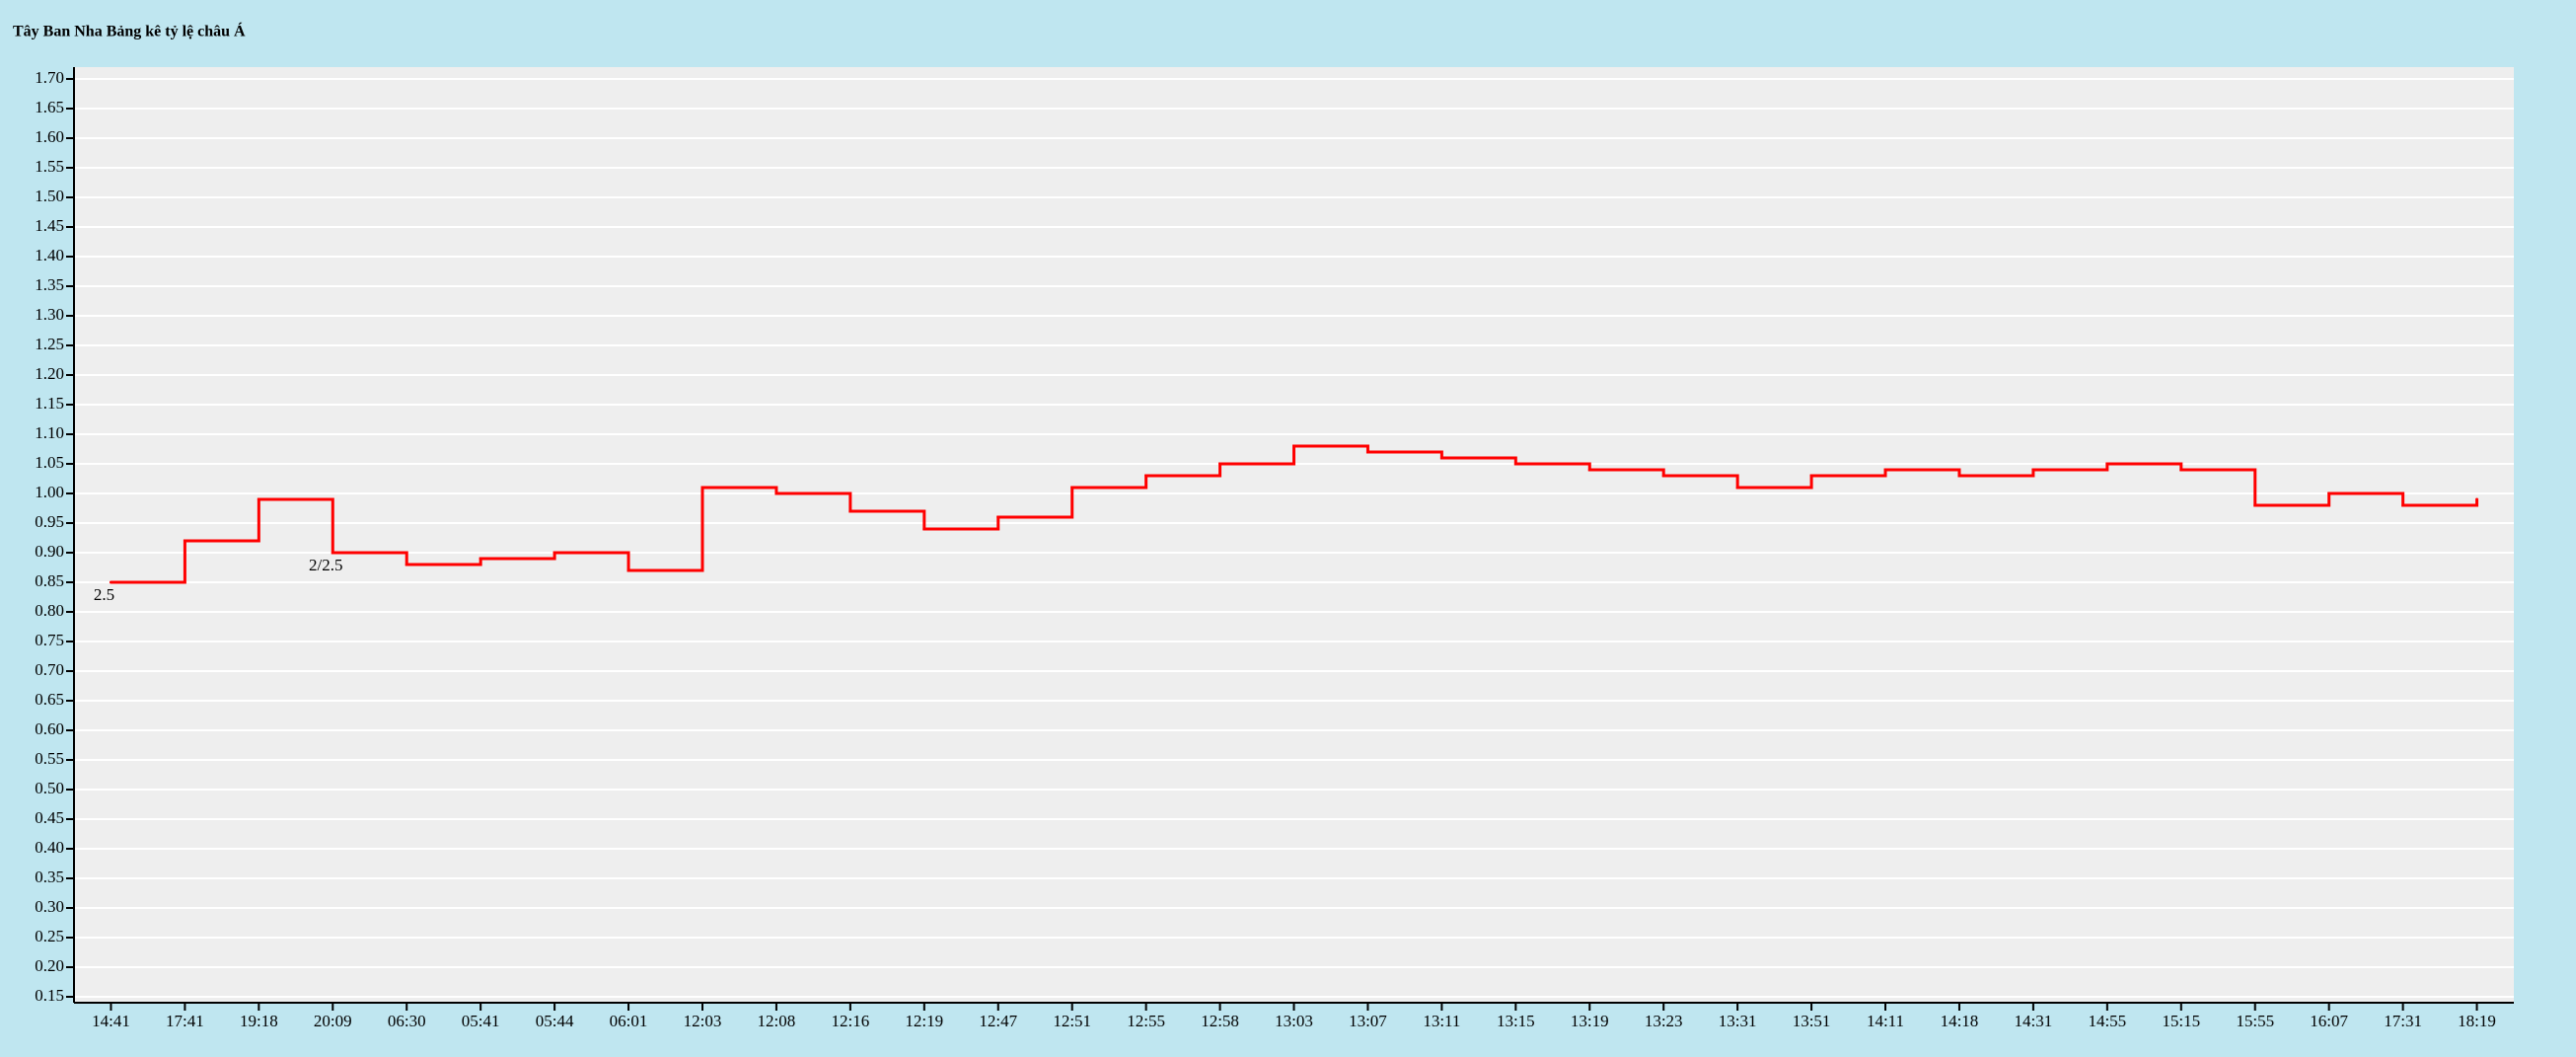 The width and height of the screenshot is (2576, 1057). Describe the element at coordinates (49, 285) in the screenshot. I see `y-tick-label: 1.35` at that location.